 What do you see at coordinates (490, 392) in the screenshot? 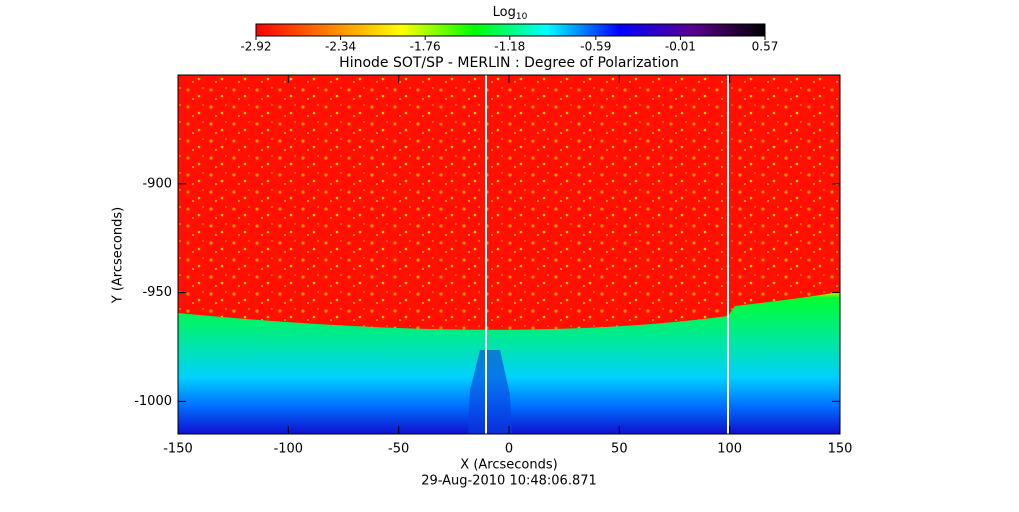
I see `dark-feature` at bounding box center [490, 392].